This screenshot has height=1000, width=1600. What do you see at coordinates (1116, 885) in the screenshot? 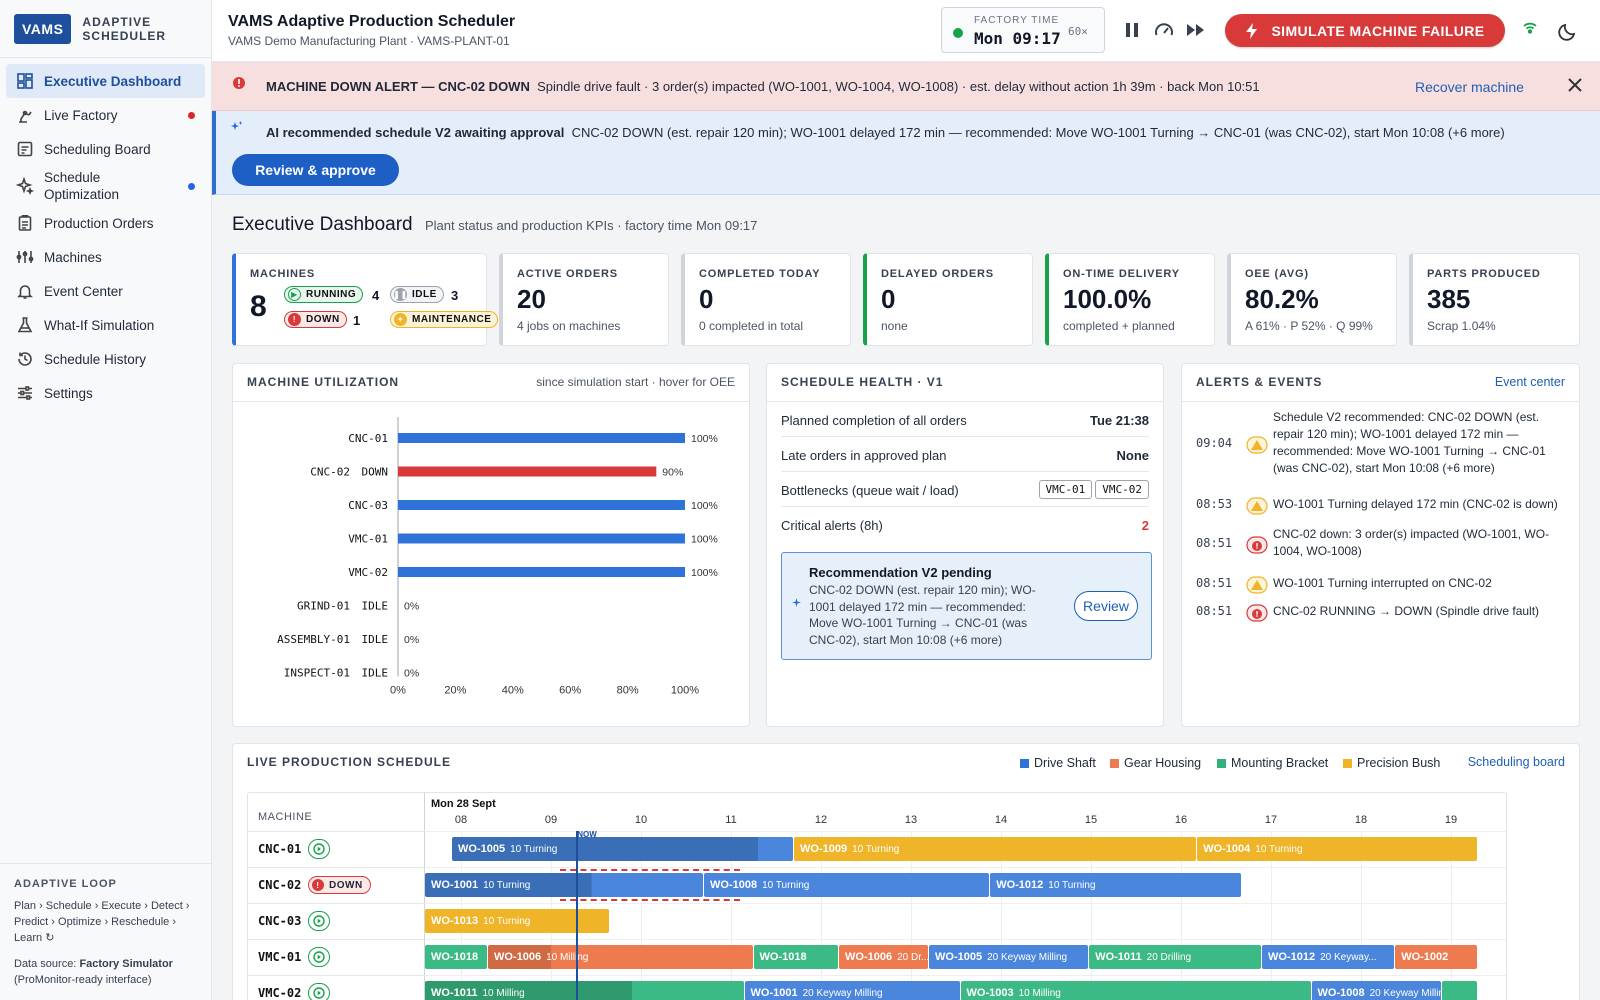
I see `schedule-bar: WO-1012 10 Turning` at bounding box center [1116, 885].